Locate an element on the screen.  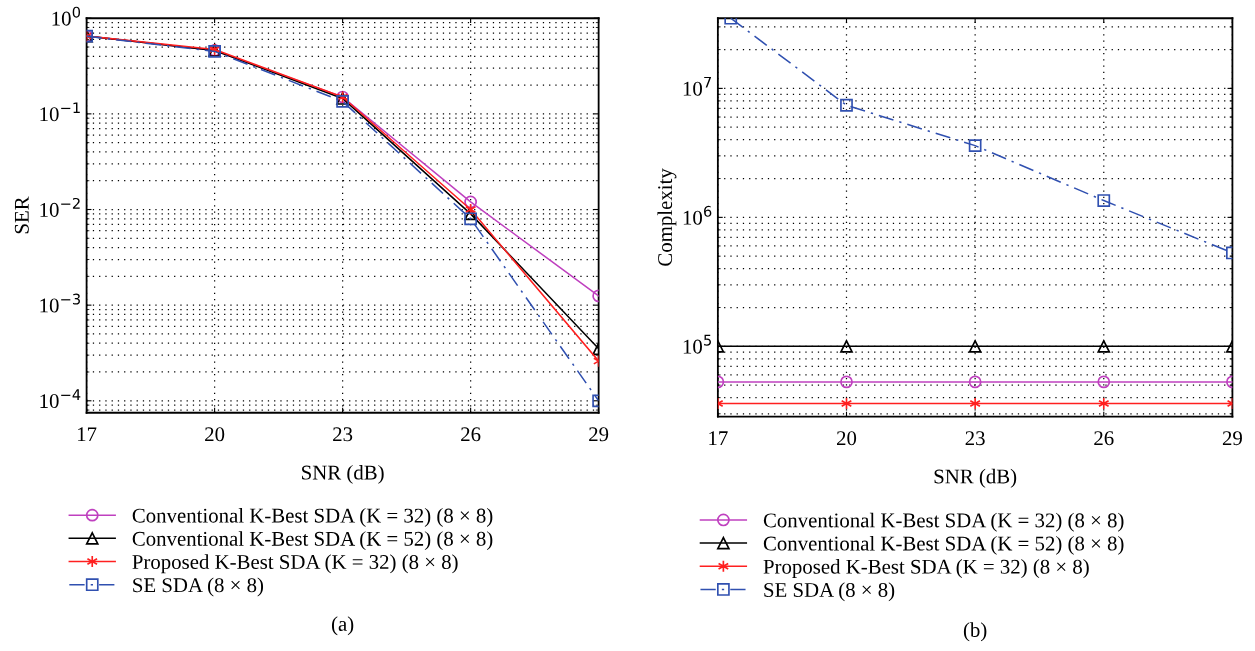
text: (a) is located at coordinates (342, 626).